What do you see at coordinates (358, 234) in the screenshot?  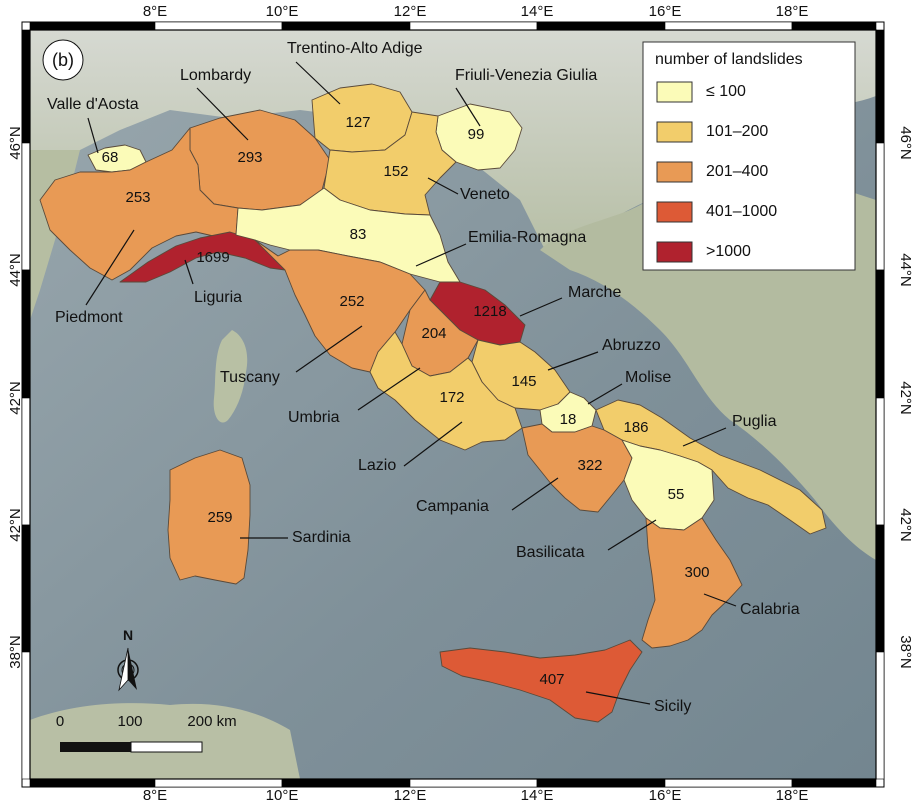 I see `region-value-emilia-romagna: 83` at bounding box center [358, 234].